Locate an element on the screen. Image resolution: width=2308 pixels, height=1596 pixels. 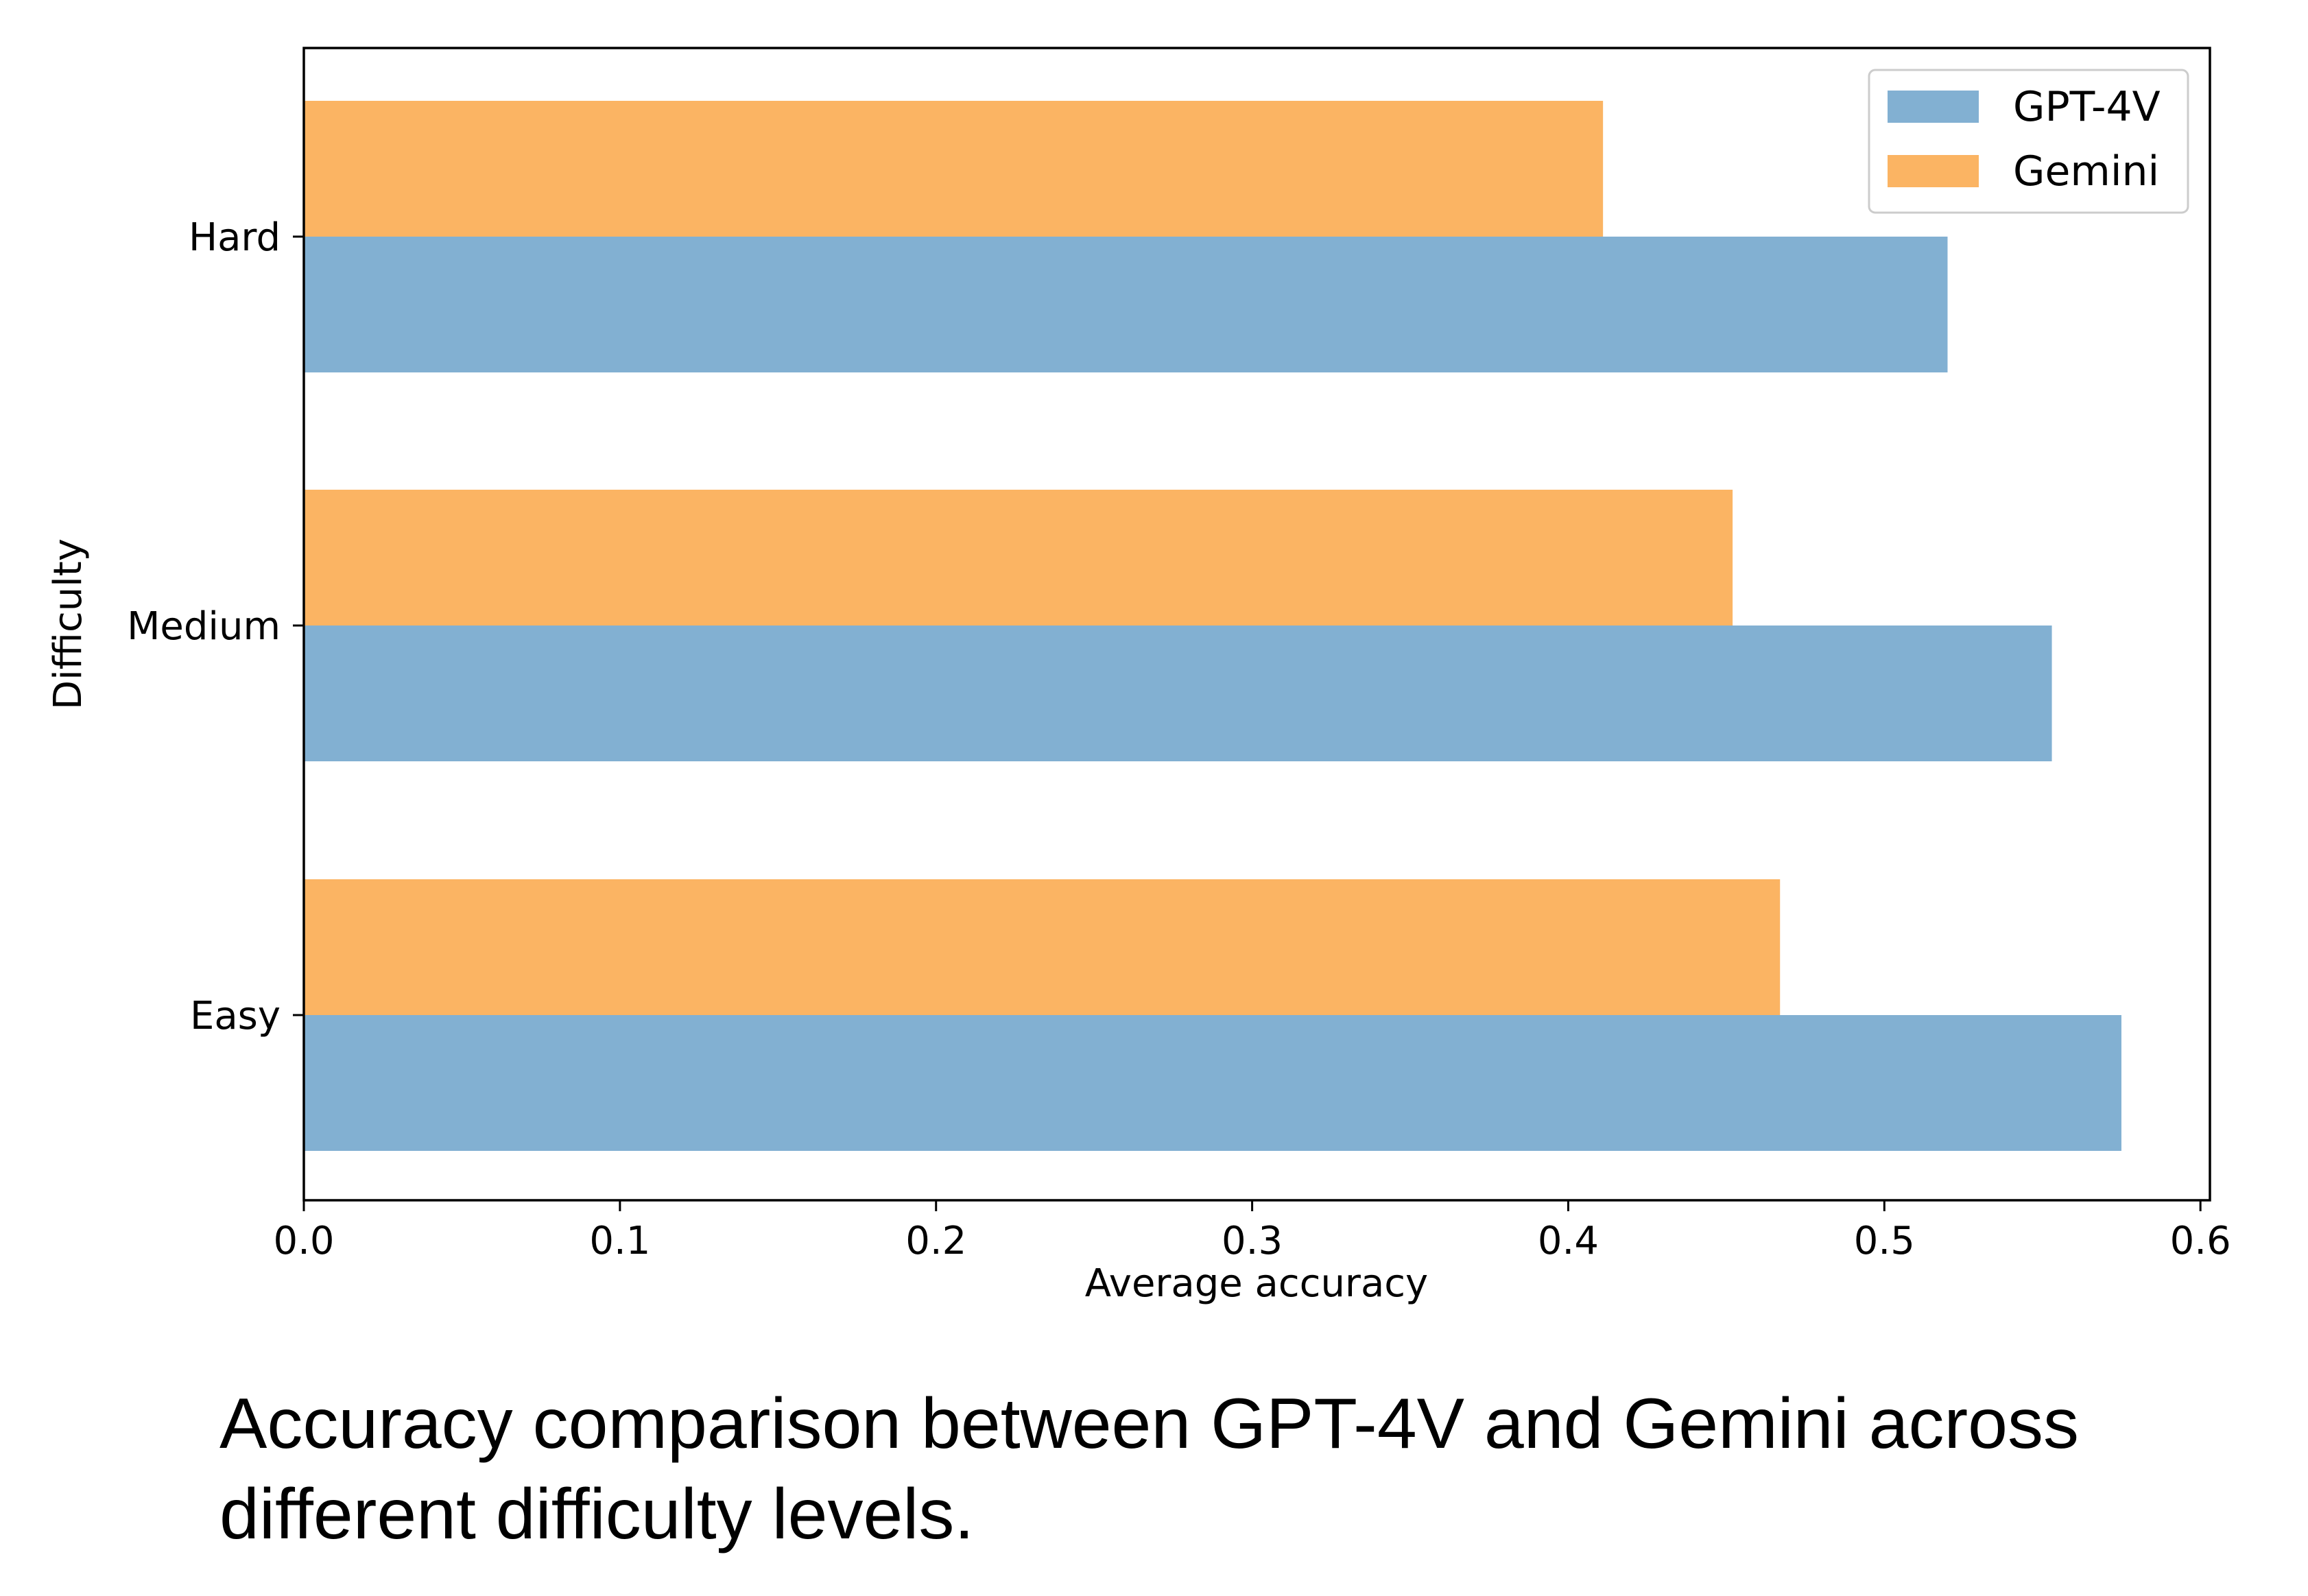
legend-label-gpt-4v: GPT-4V is located at coordinates (2087, 107).